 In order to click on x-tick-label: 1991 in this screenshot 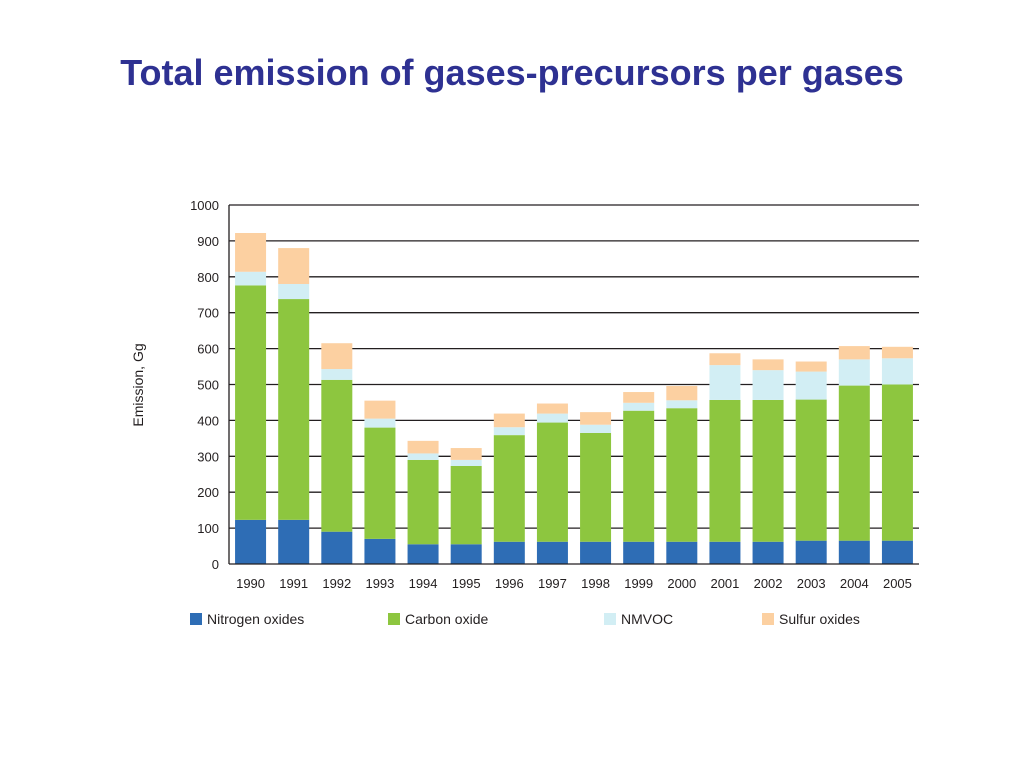, I will do `click(293, 583)`.